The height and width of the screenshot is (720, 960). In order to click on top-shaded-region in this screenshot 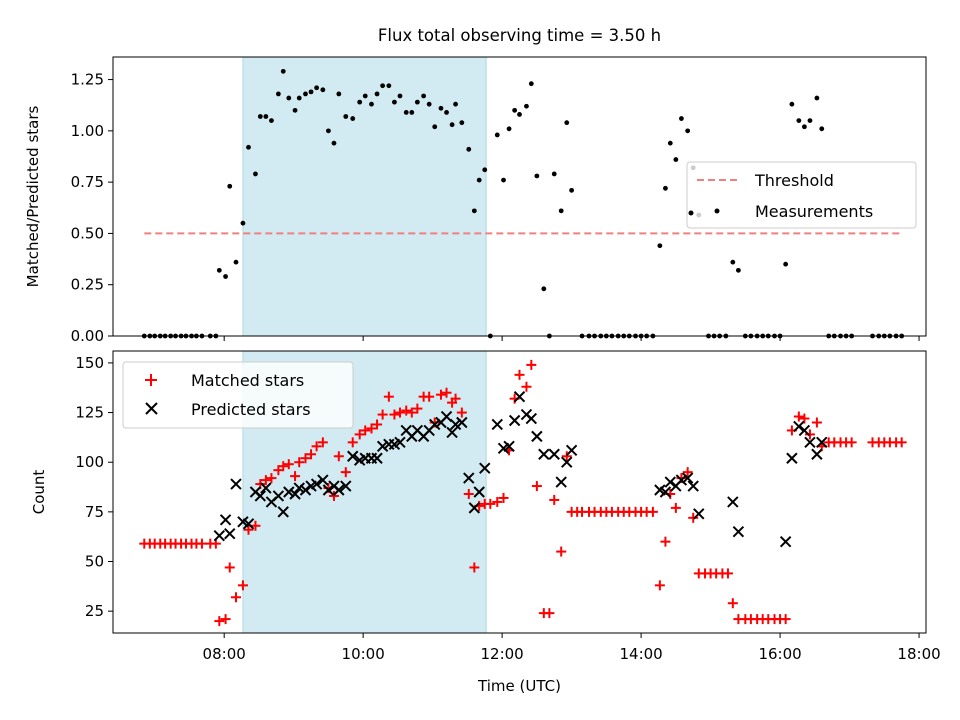, I will do `click(364, 196)`.